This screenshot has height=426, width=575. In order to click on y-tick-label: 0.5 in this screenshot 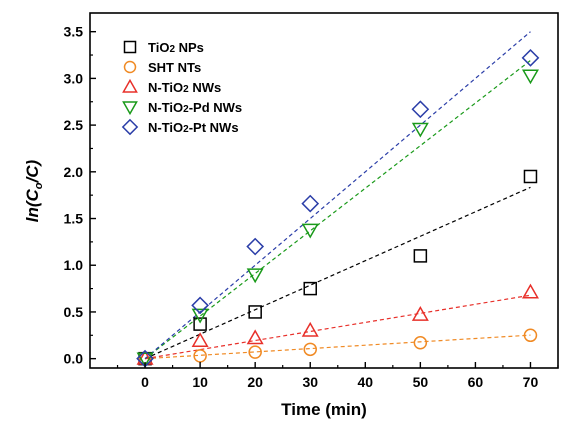, I will do `click(74, 312)`.